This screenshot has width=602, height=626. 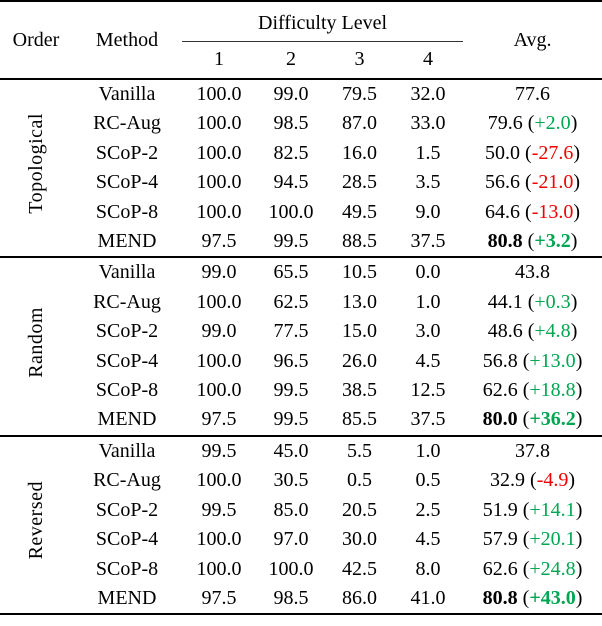 What do you see at coordinates (428, 331) in the screenshot?
I see `score-cell: 3.0` at bounding box center [428, 331].